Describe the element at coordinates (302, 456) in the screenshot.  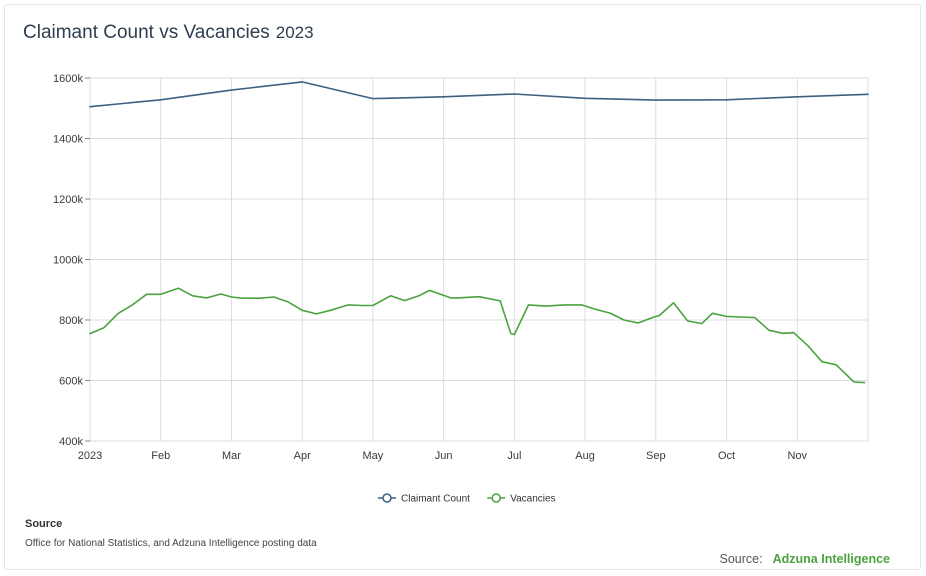
I see `x-tick-label: Apr` at that location.